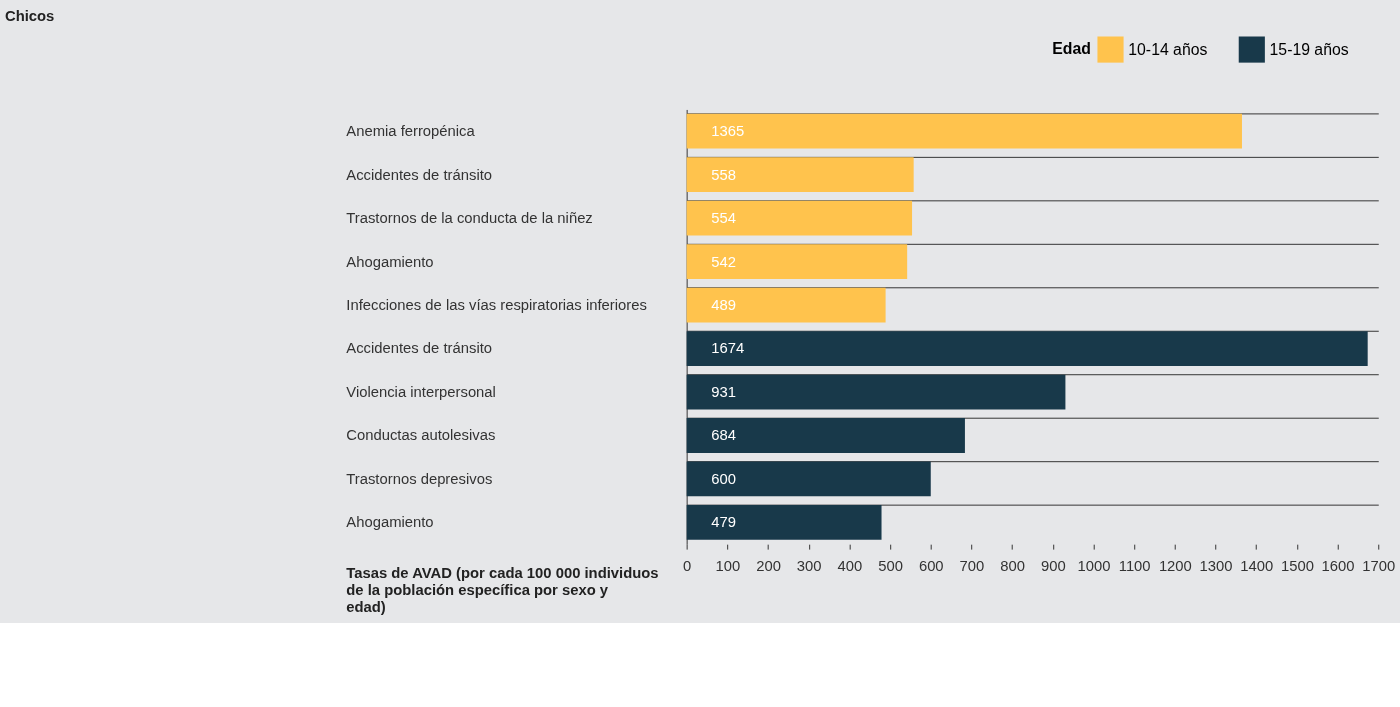 Image resolution: width=1400 pixels, height=707 pixels. What do you see at coordinates (411, 131) in the screenshot?
I see `y-tick-label: Anemia ferropénica` at bounding box center [411, 131].